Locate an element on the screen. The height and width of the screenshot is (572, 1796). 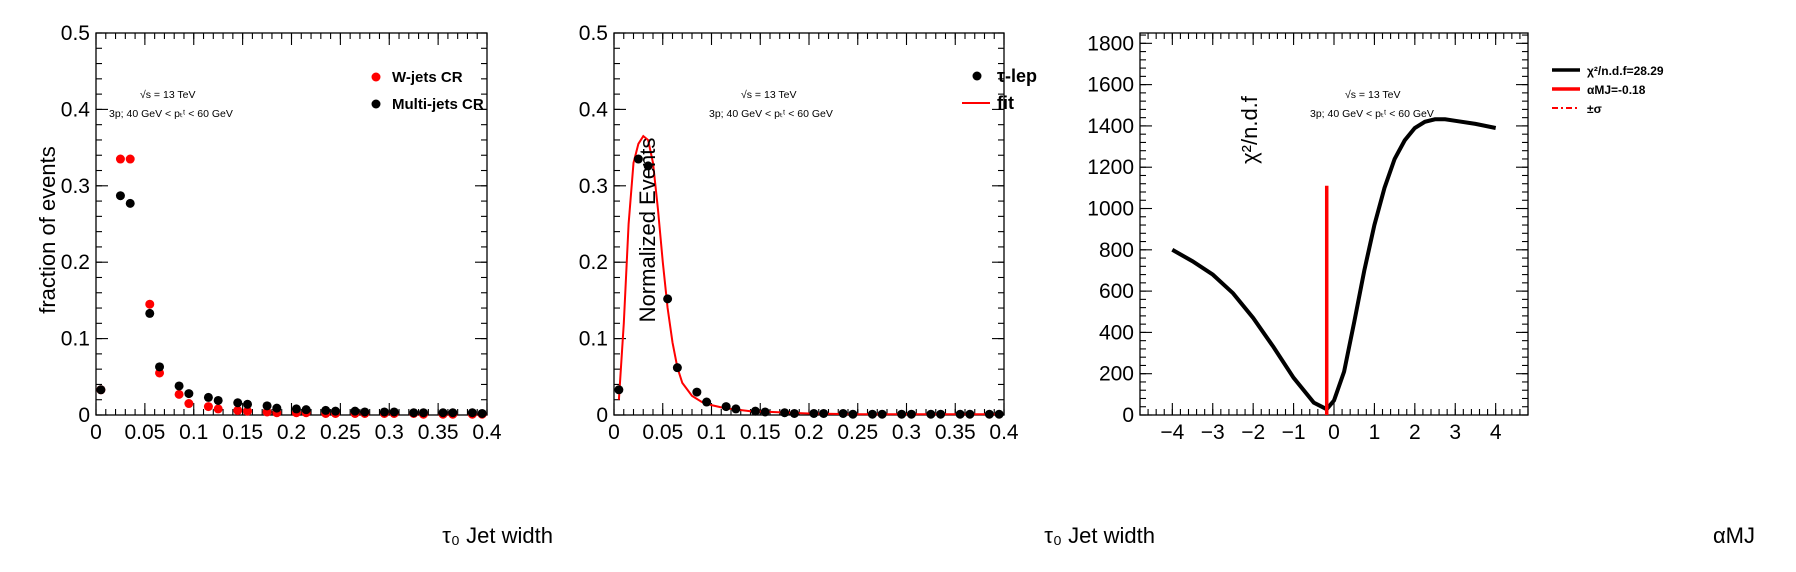
y-tick-label: 0.2 is located at coordinates (75, 262).